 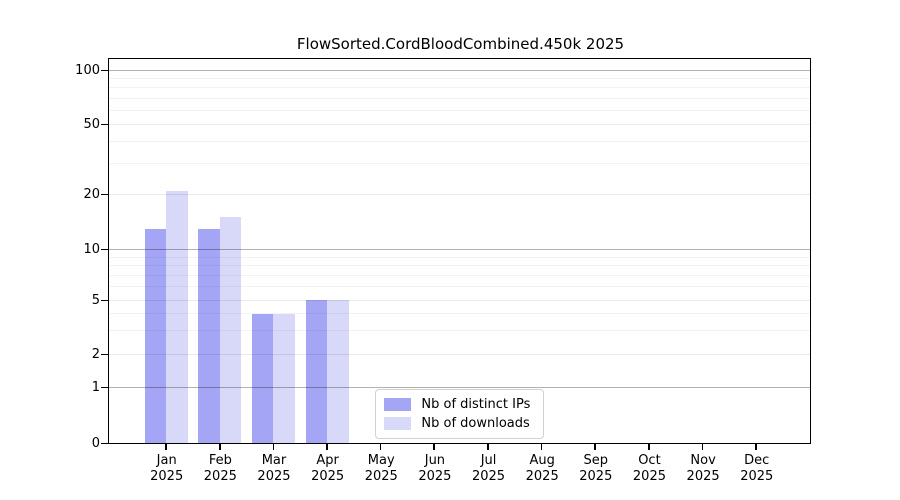 I want to click on x-tick-month: Feb, so click(x=220, y=460).